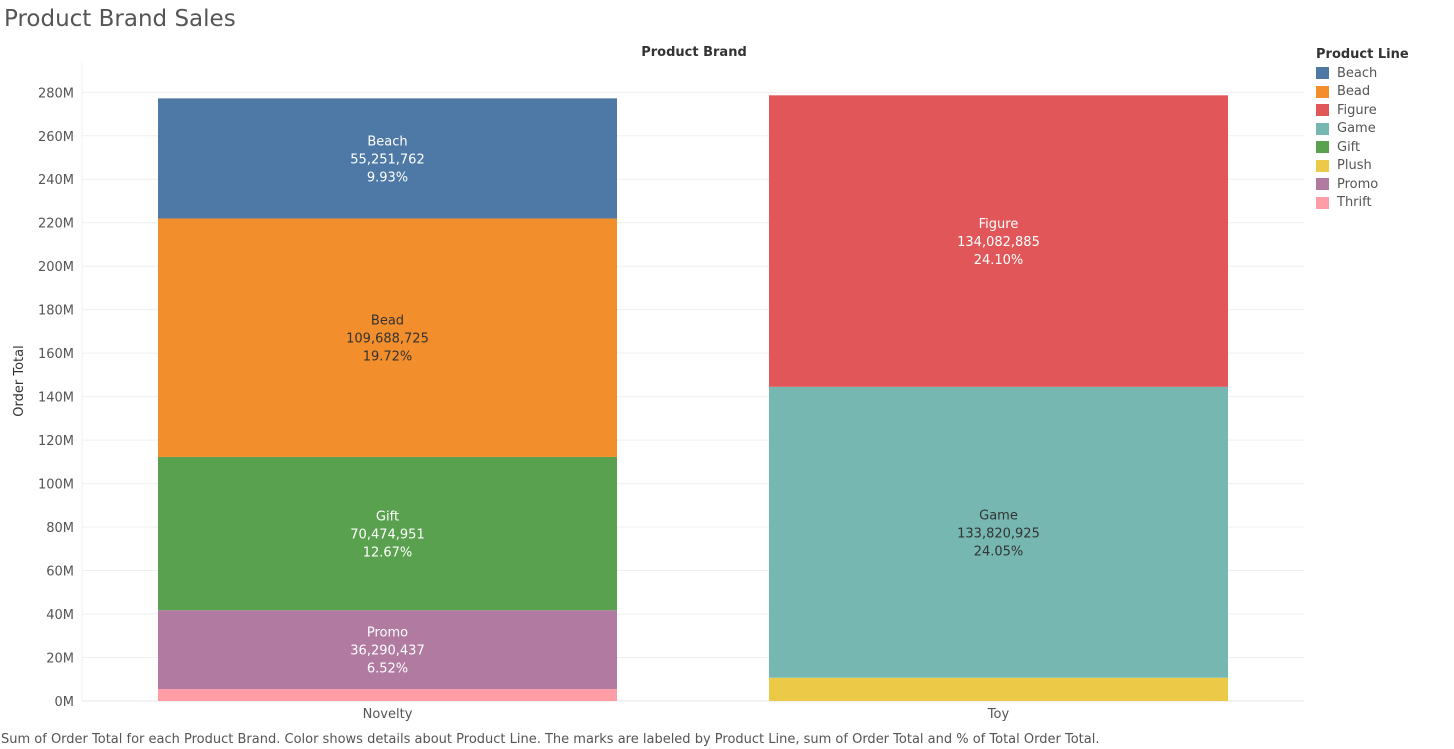 The width and height of the screenshot is (1454, 749). Describe the element at coordinates (387, 177) in the screenshot. I see `segment-percent-label: 9.93%` at that location.